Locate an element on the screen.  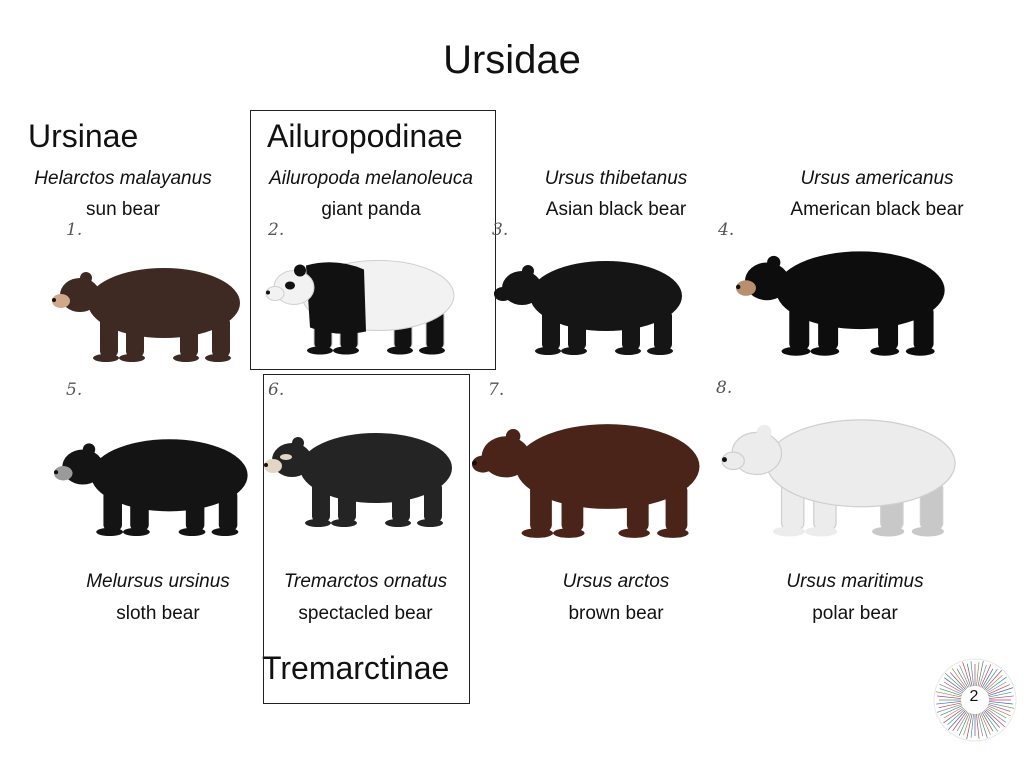
species-3-common-name: Asian black bear is located at coordinates (616, 209).